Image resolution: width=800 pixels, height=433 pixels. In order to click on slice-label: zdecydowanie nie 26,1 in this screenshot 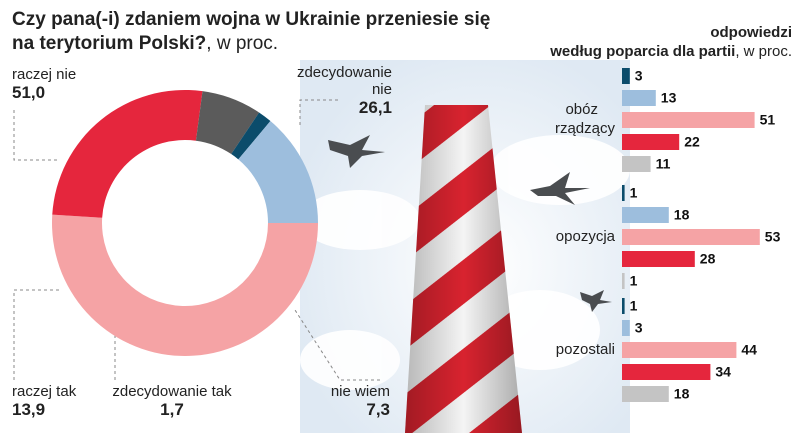, I will do `click(342, 91)`.